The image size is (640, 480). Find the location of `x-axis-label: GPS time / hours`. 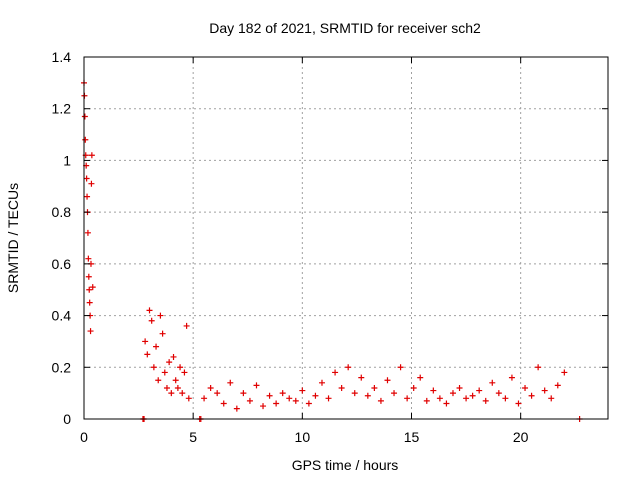

x-axis-label: GPS time / hours is located at coordinates (345, 465).